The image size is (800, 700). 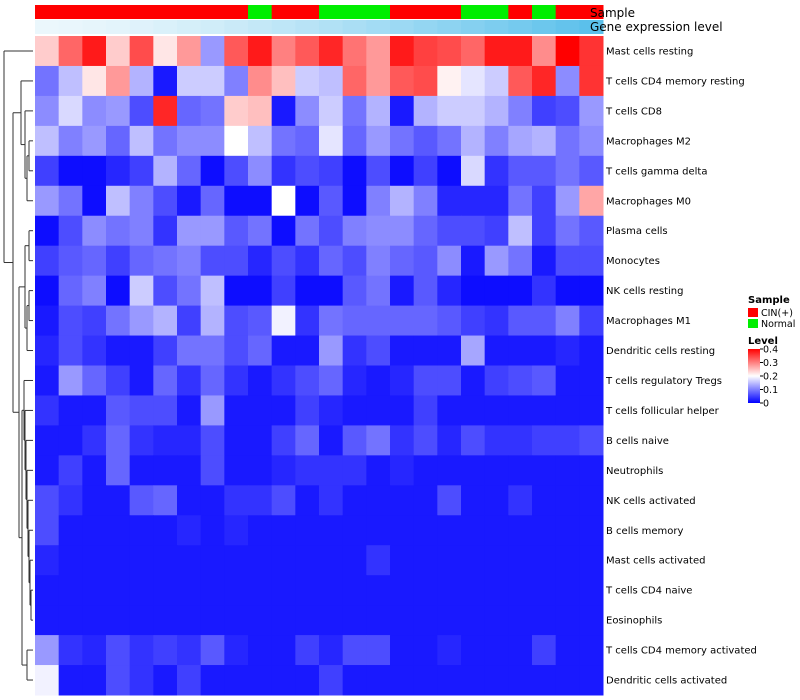 What do you see at coordinates (648, 321) in the screenshot?
I see `row-label: Macrophages M1` at bounding box center [648, 321].